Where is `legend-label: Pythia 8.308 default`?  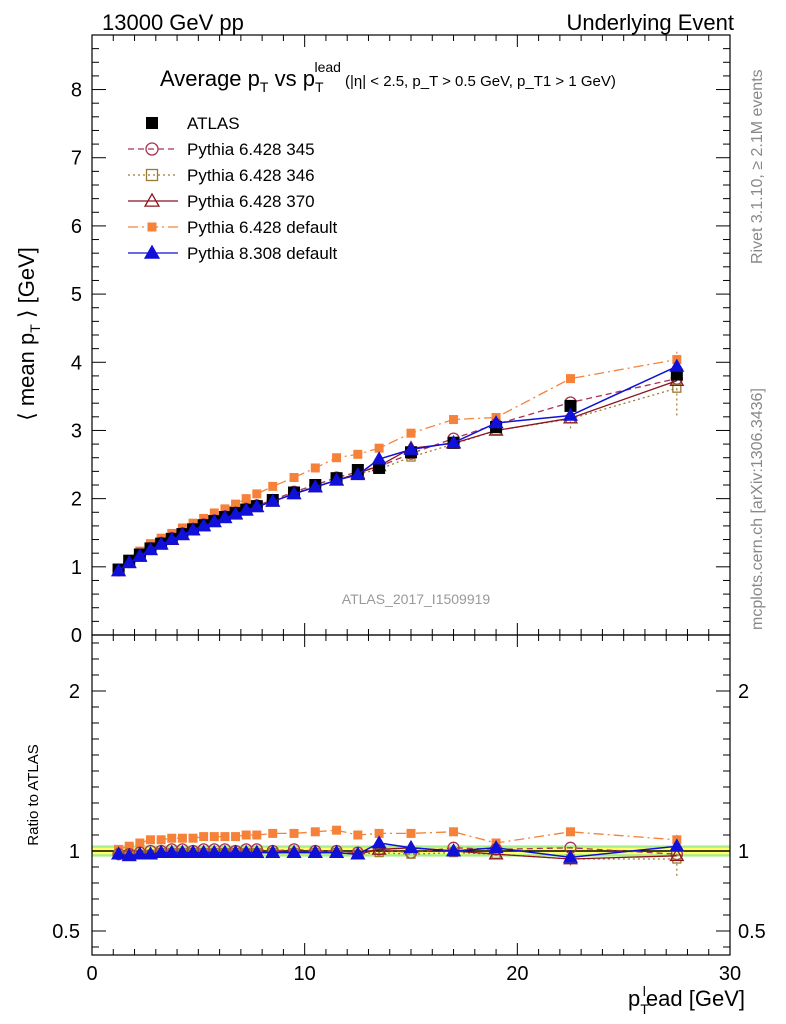
legend-label: Pythia 8.308 default is located at coordinates (262, 253).